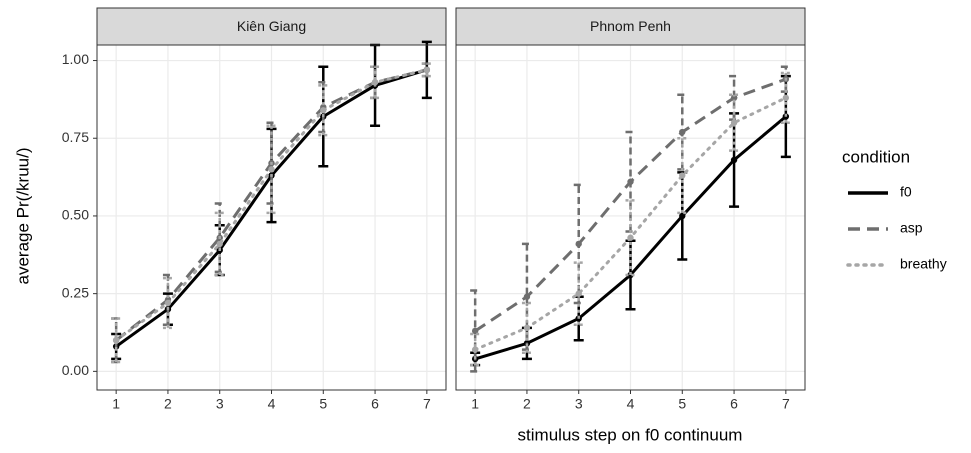 The image size is (971, 453). Describe the element at coordinates (906, 192) in the screenshot. I see `legend-label: f0` at that location.